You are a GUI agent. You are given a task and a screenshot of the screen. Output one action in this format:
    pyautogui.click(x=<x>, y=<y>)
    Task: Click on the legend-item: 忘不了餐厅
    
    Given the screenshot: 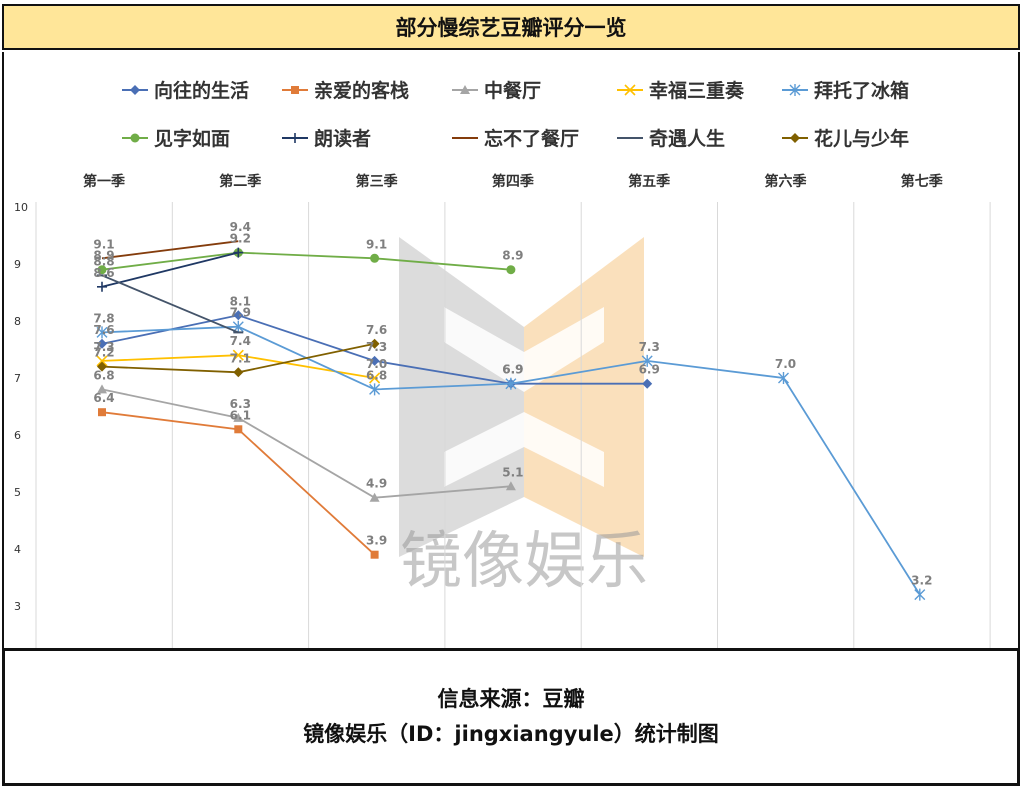 What is the action you would take?
    pyautogui.click(x=515, y=138)
    